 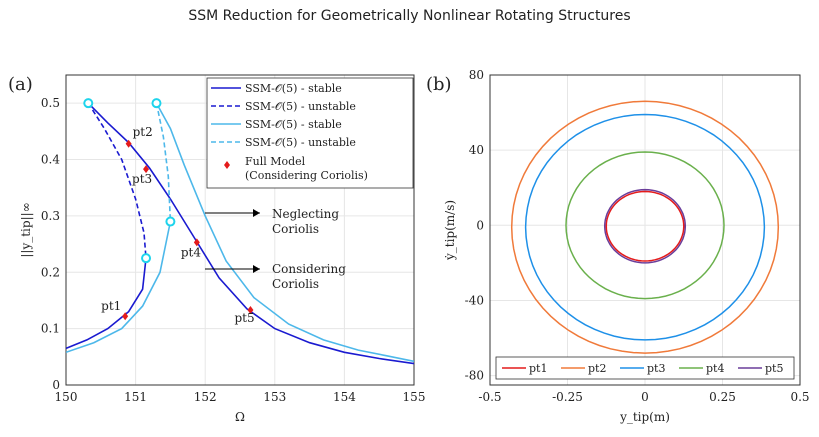 I want to click on legend-label: pt3, so click(x=656, y=368).